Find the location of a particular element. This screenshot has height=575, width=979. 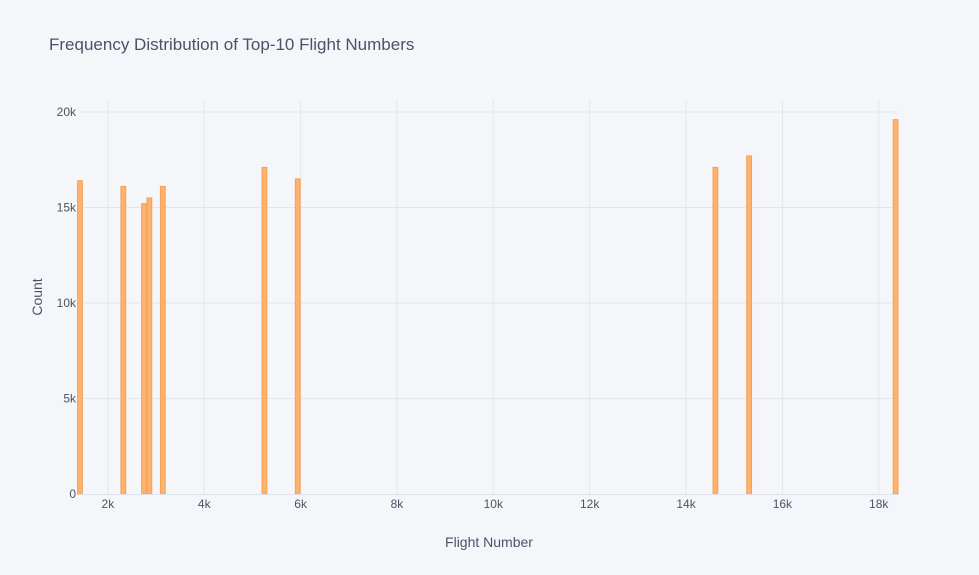

x-axis-title: Flight Number is located at coordinates (489, 542).